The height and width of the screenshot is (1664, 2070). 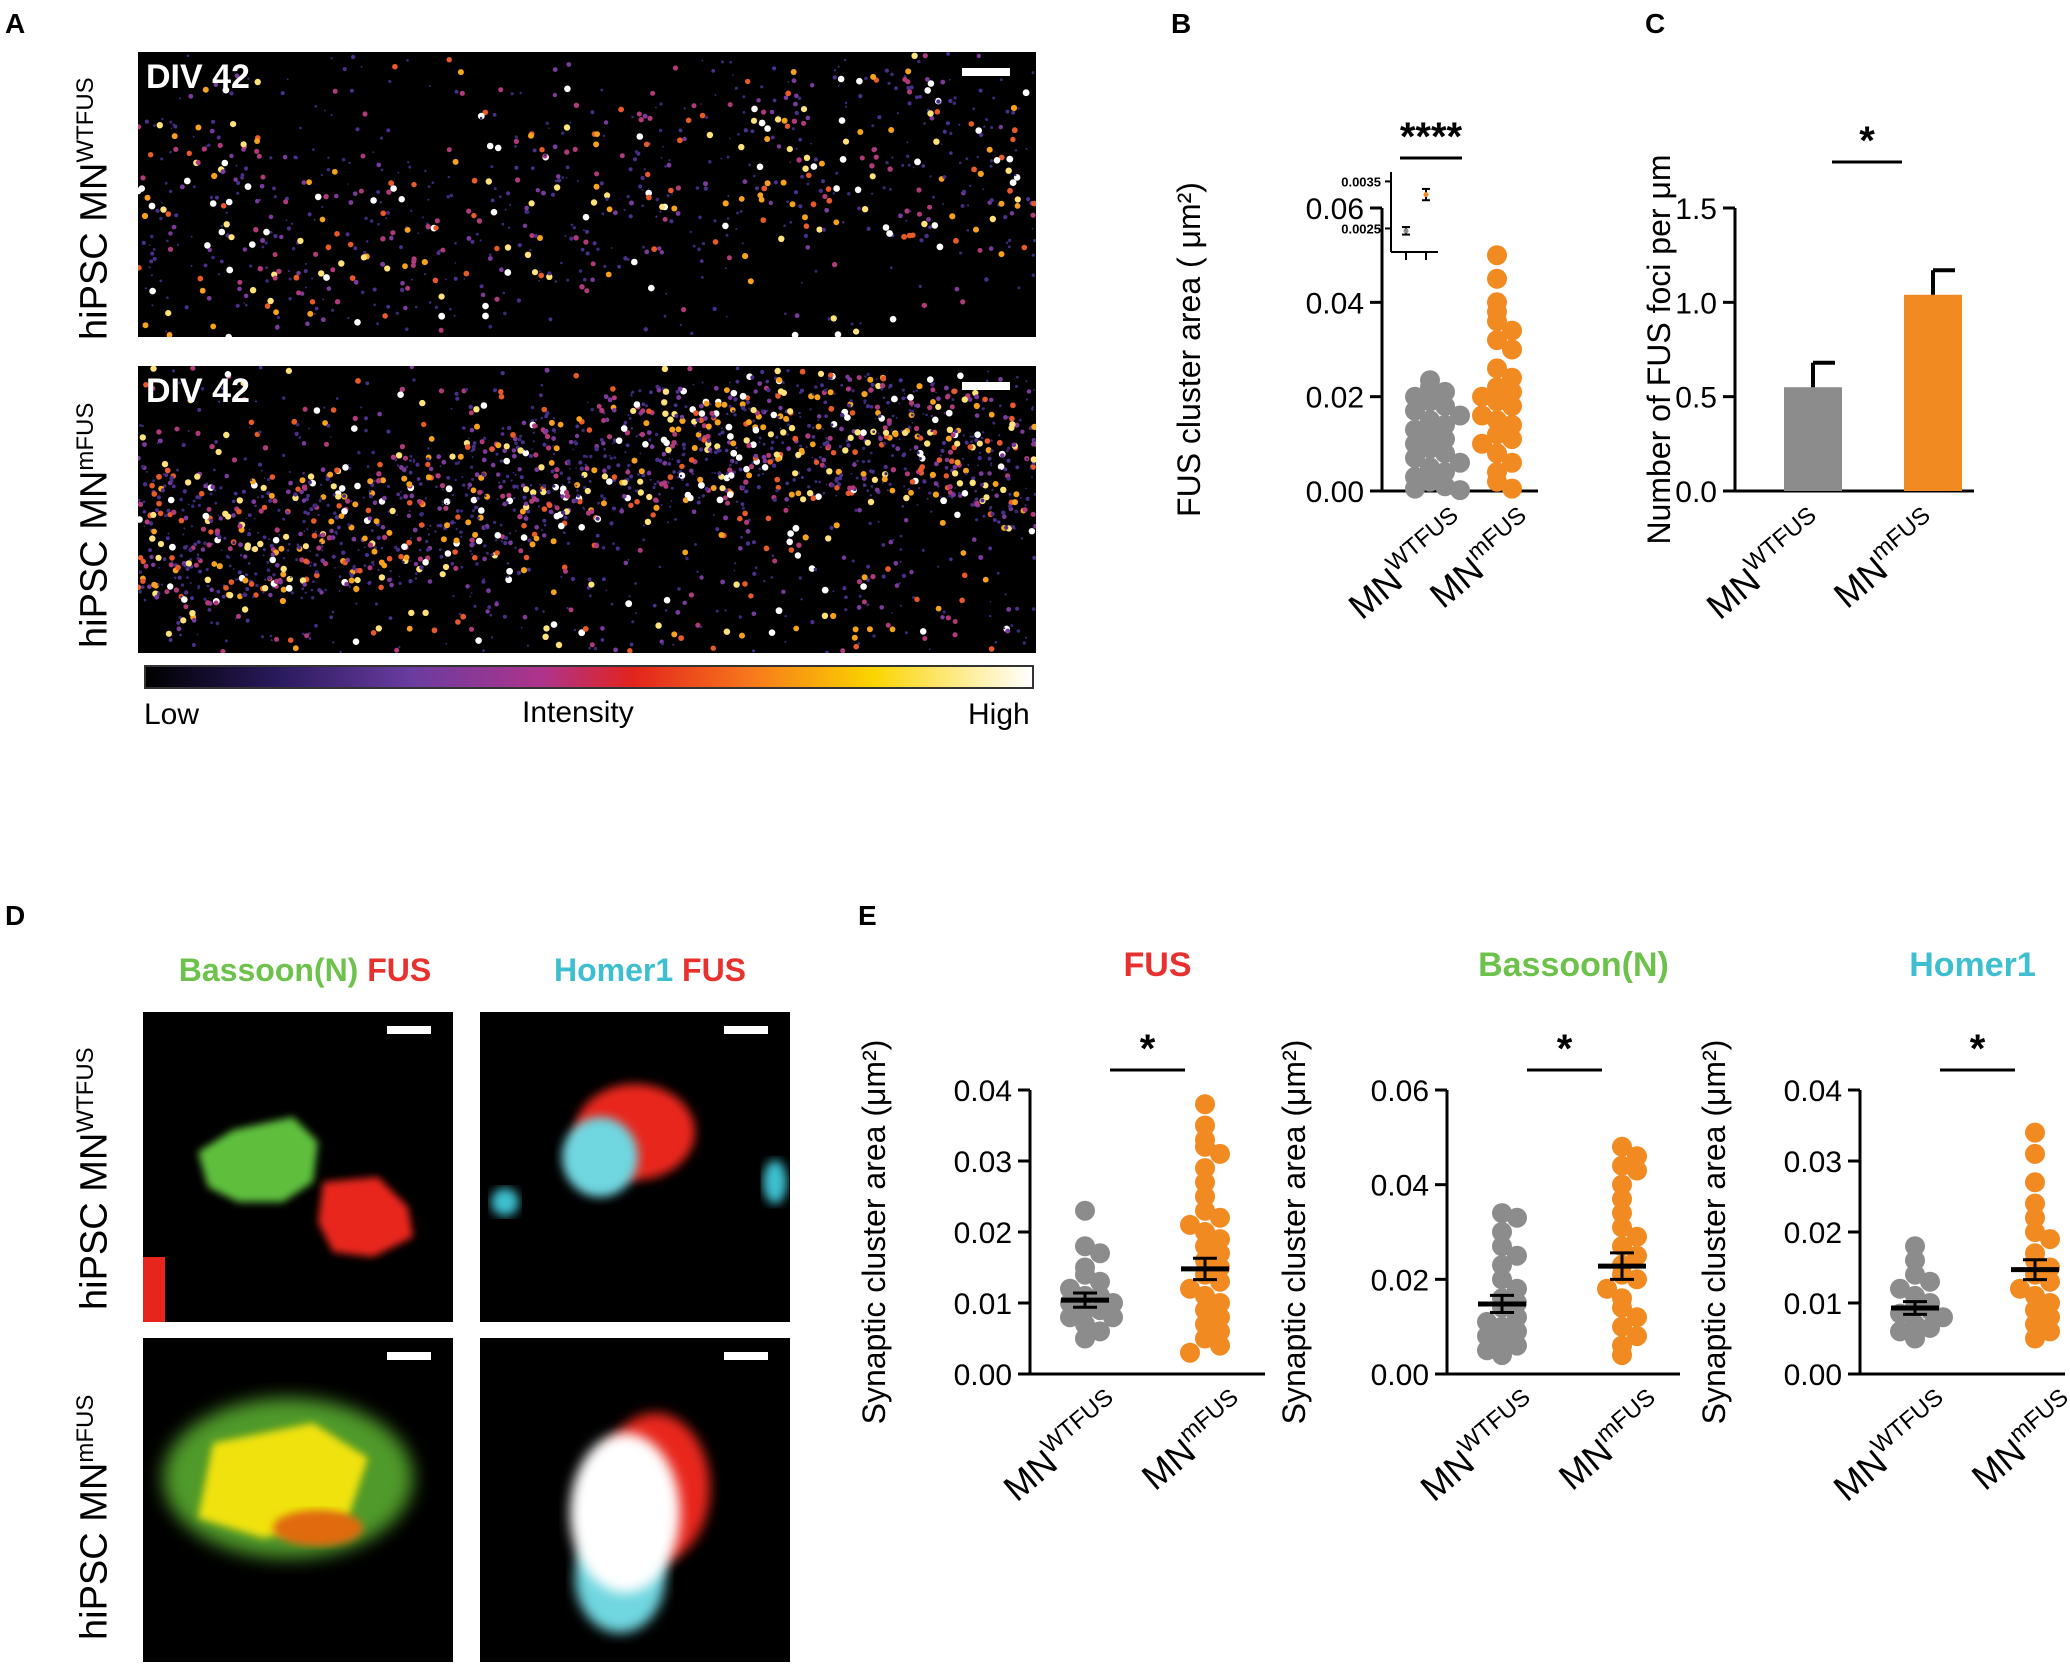 What do you see at coordinates (867, 915) in the screenshot?
I see `panel-letter-e: E` at bounding box center [867, 915].